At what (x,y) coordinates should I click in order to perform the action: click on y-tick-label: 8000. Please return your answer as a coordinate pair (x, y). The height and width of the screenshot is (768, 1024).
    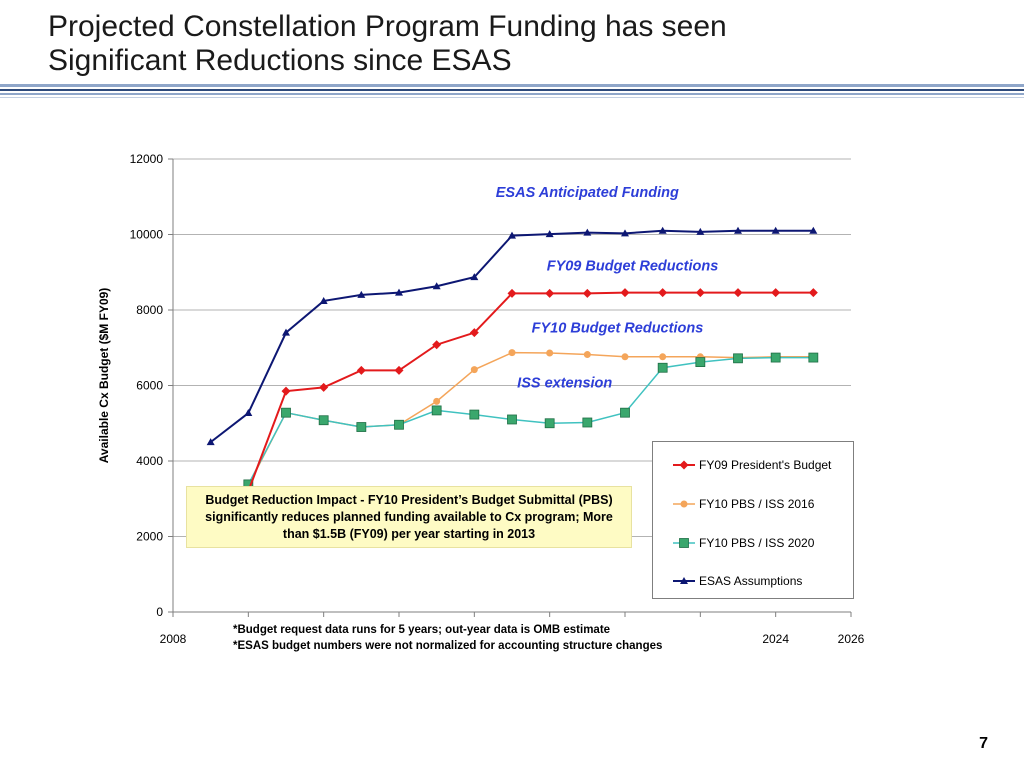
    Looking at the image, I should click on (149, 310).